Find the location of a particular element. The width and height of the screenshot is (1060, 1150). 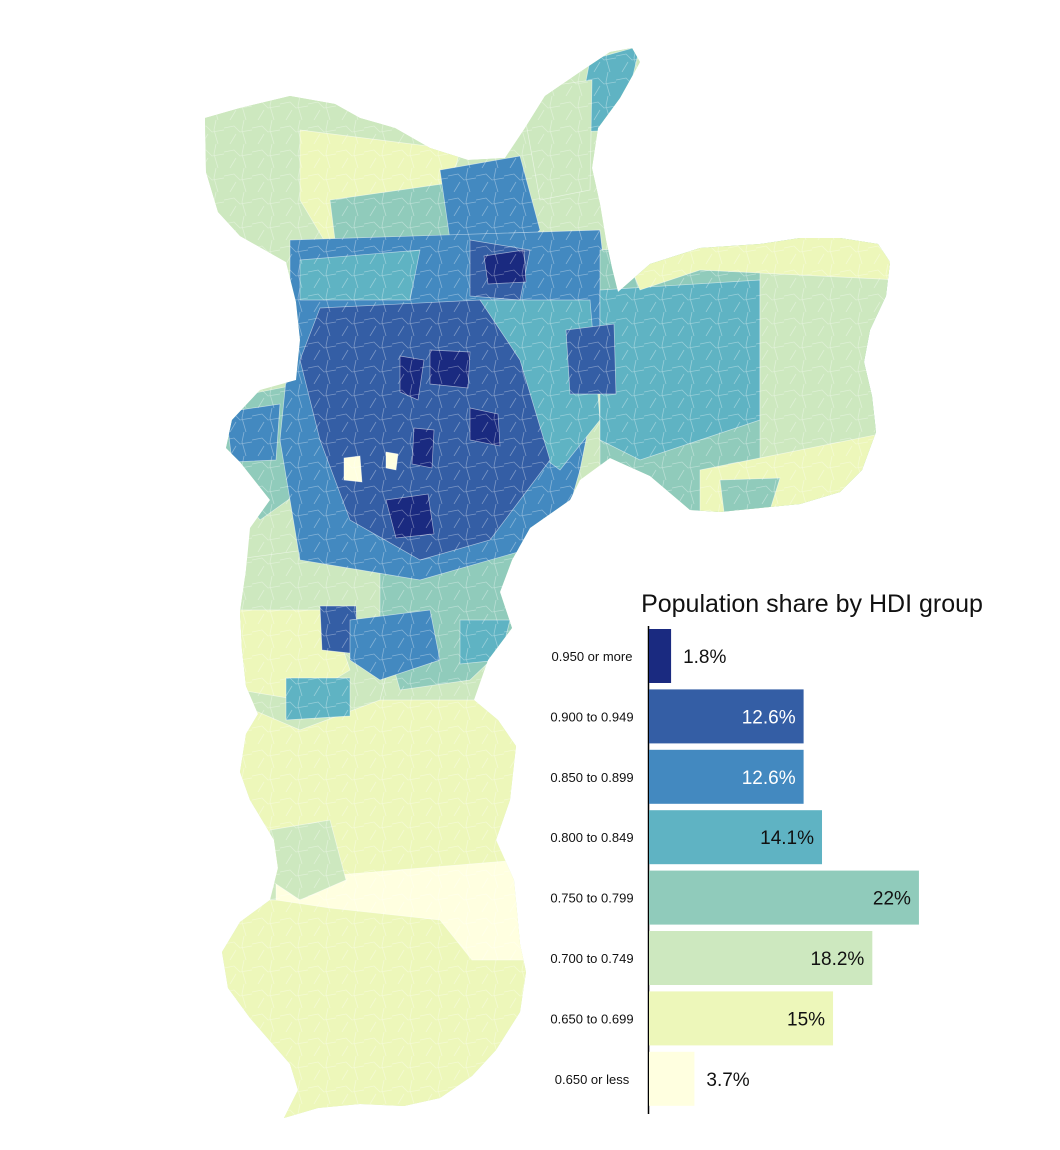

category-label-7: 0.650 or less is located at coordinates (592, 1079).